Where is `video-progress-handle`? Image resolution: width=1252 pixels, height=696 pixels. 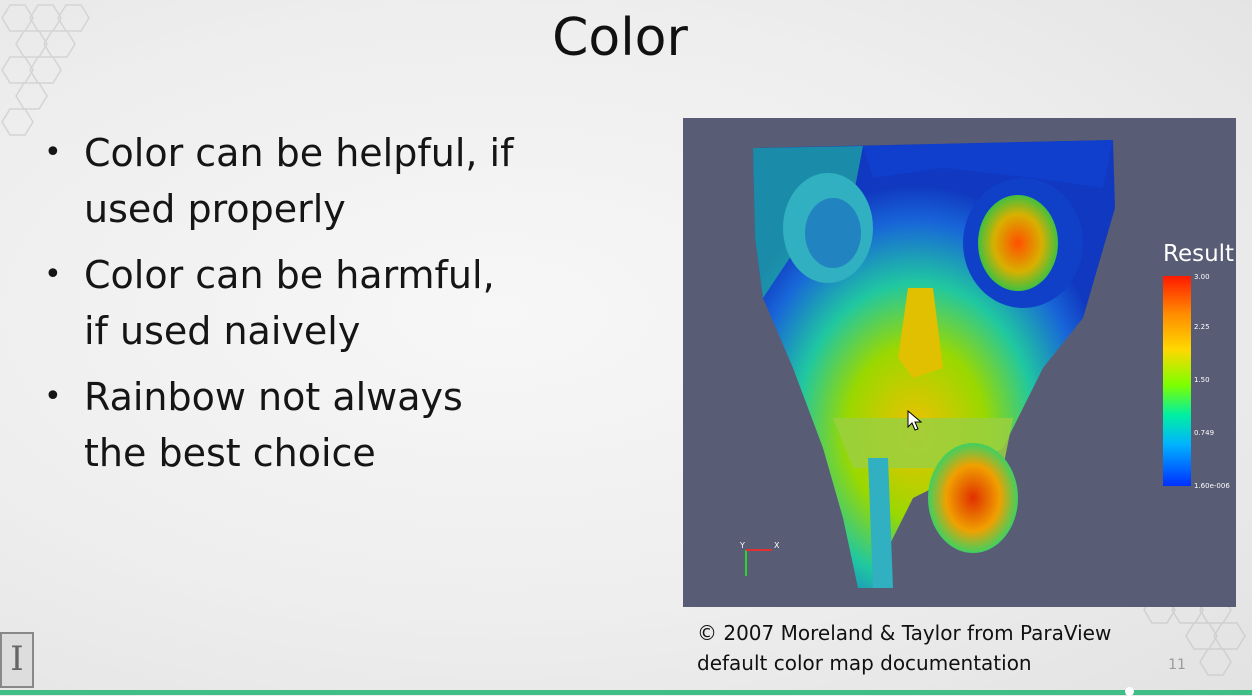
video-progress-handle is located at coordinates (1129, 691).